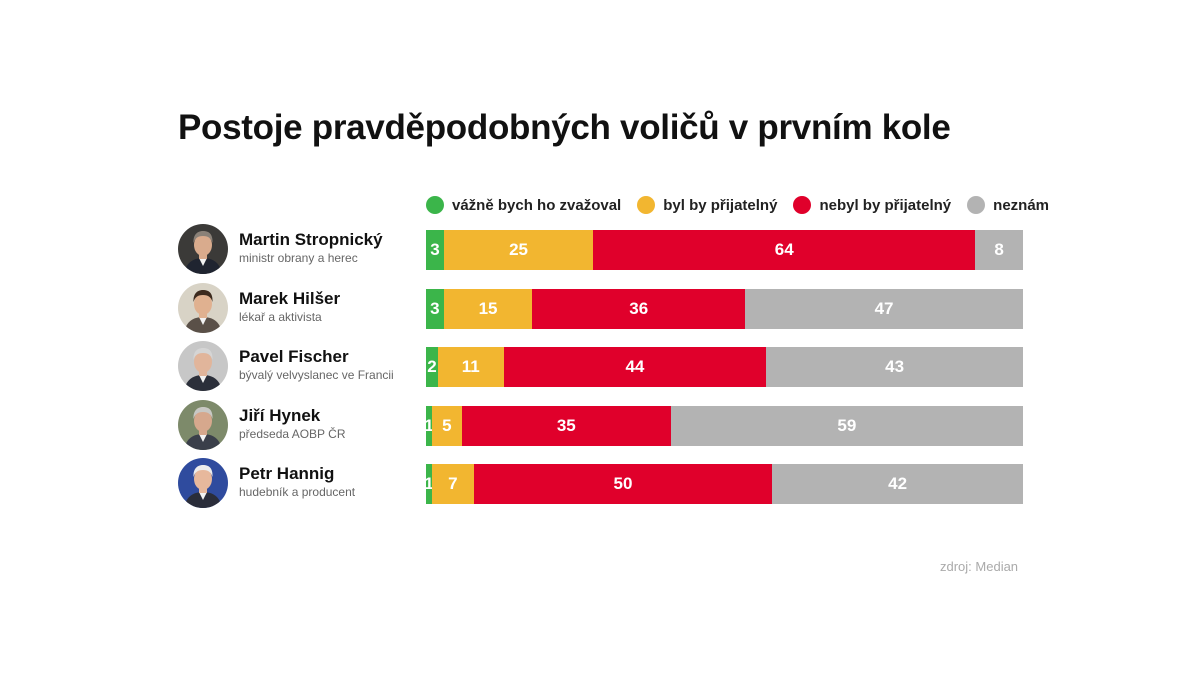 Image resolution: width=1200 pixels, height=675 pixels. I want to click on bar-segment: 8, so click(999, 250).